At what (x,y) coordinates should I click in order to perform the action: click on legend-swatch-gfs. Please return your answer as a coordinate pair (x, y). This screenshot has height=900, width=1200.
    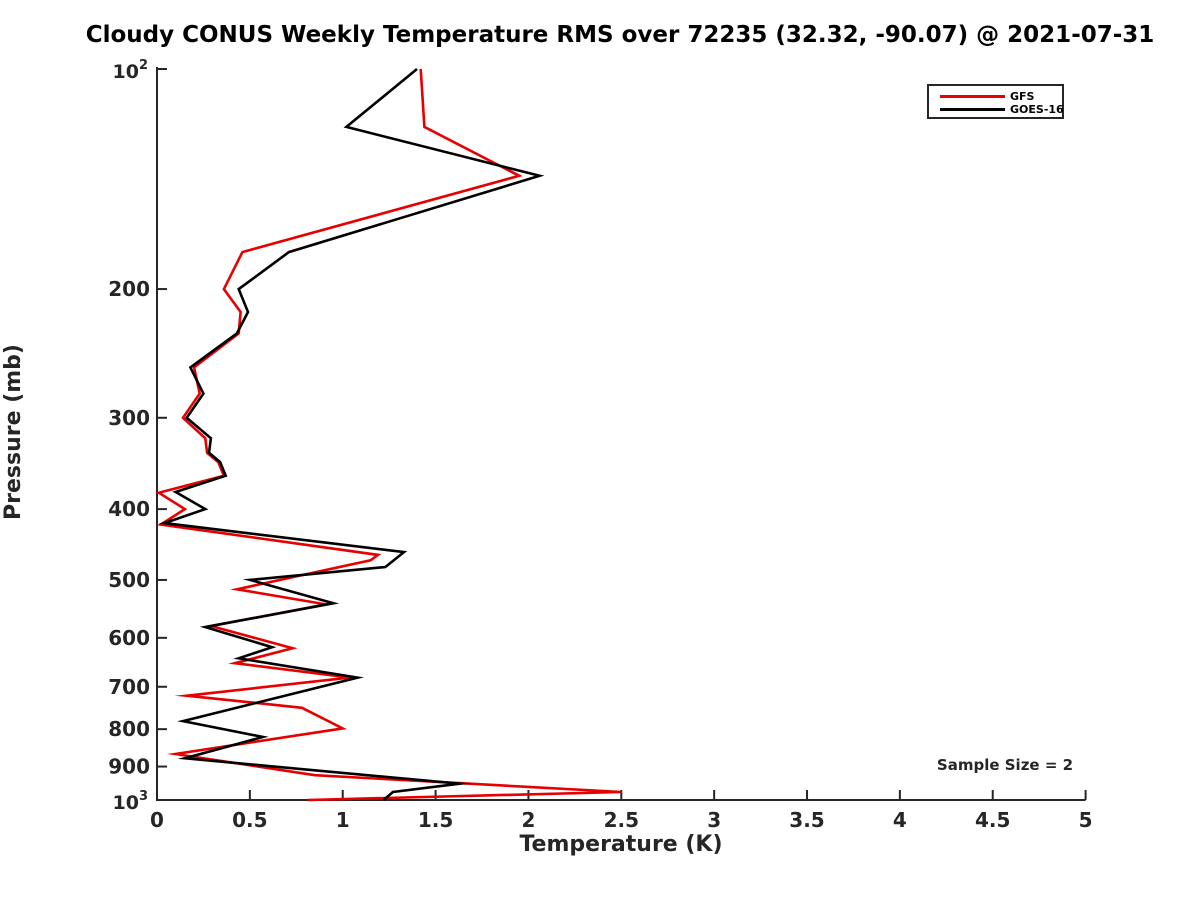
    Looking at the image, I should click on (972, 96).